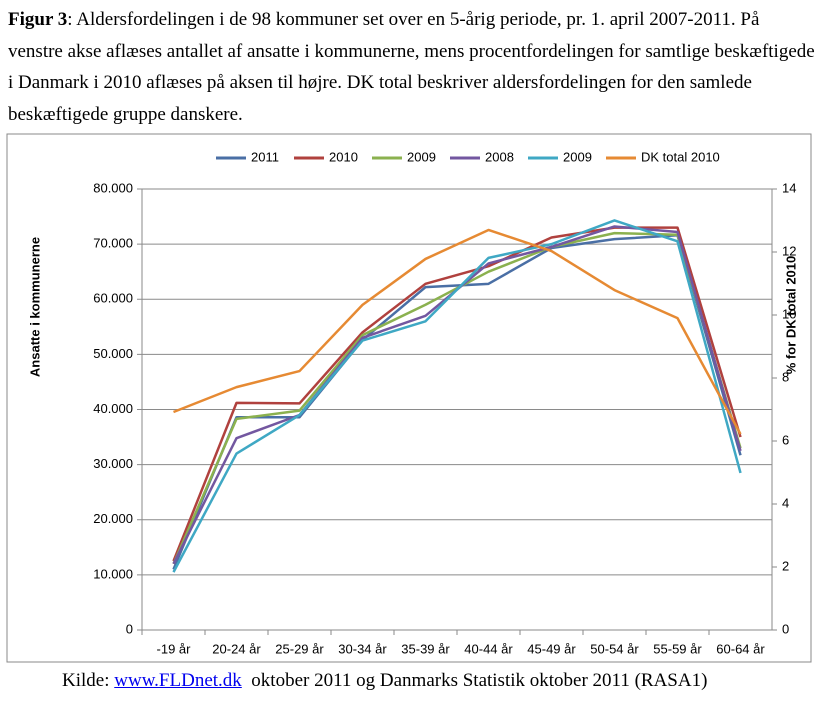  Describe the element at coordinates (113, 463) in the screenshot. I see `y-tick-label: 30.000` at that location.